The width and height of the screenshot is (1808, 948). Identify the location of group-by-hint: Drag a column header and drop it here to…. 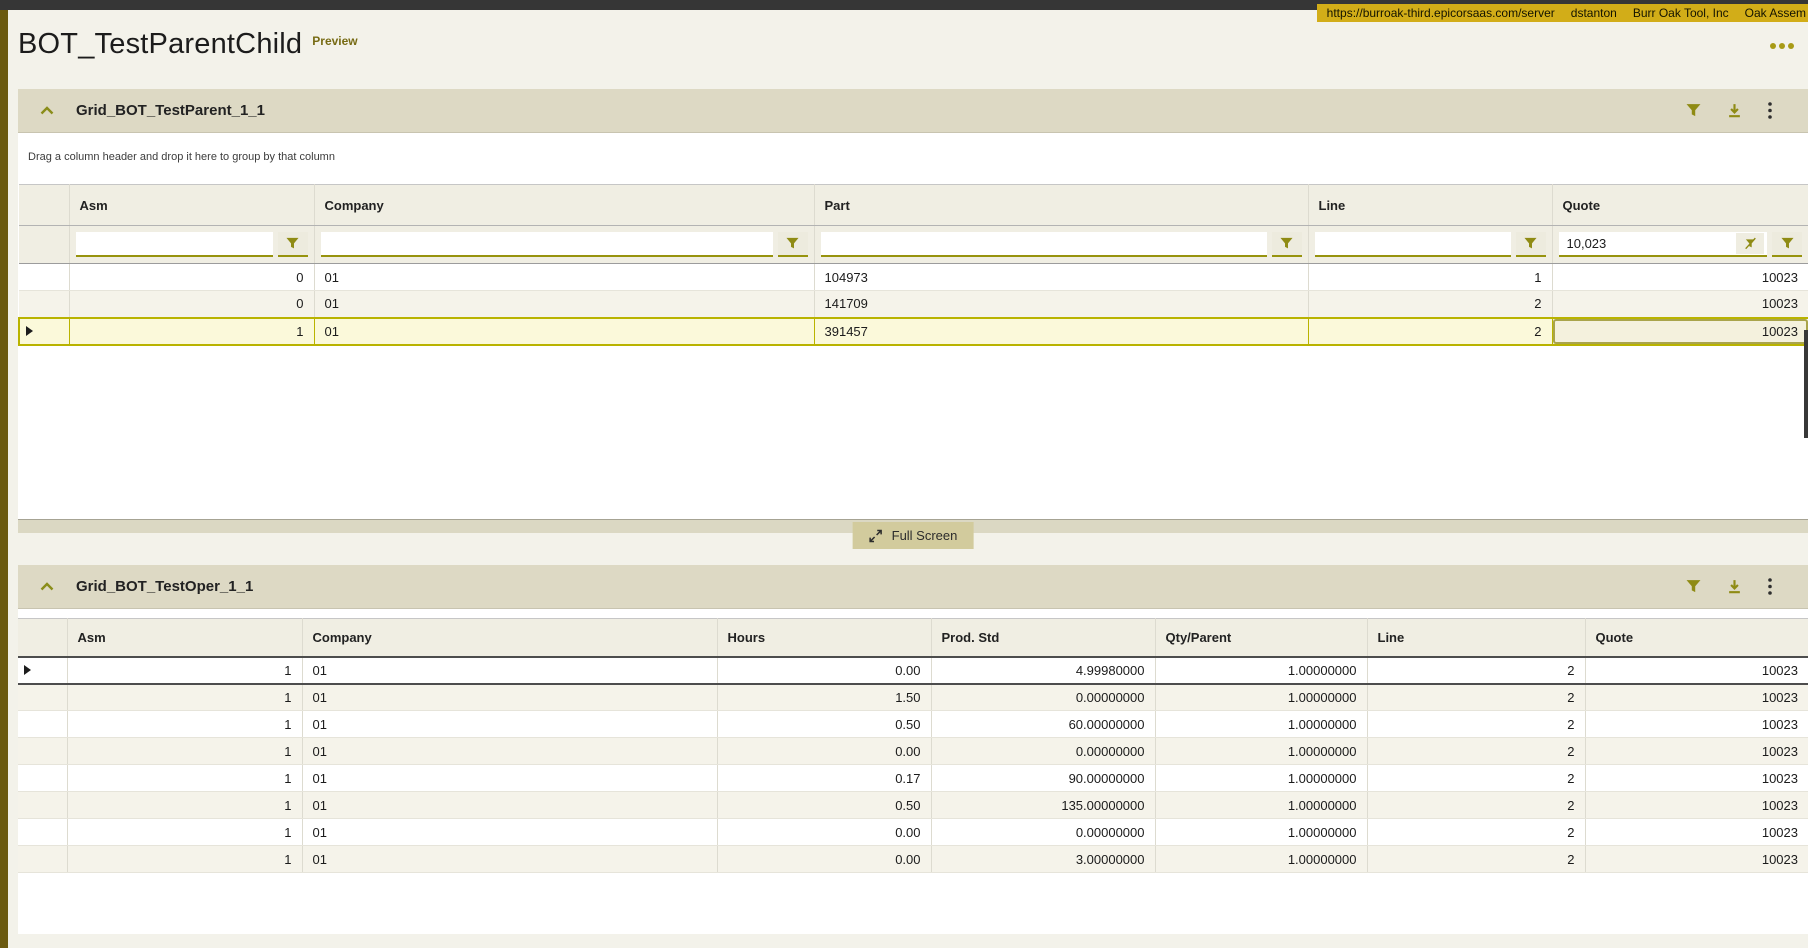
(181, 157).